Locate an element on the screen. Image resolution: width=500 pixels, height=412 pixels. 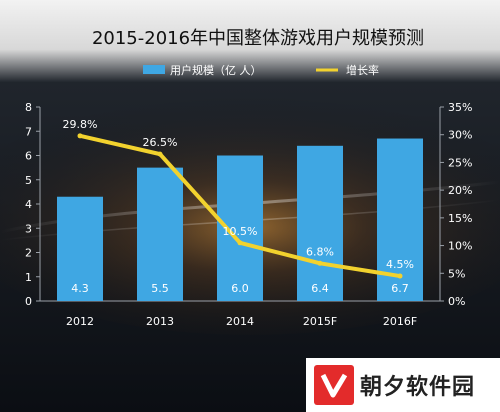
chart-title: 2015-2016年中国整体游戏用户规模预测 is located at coordinates (258, 38).